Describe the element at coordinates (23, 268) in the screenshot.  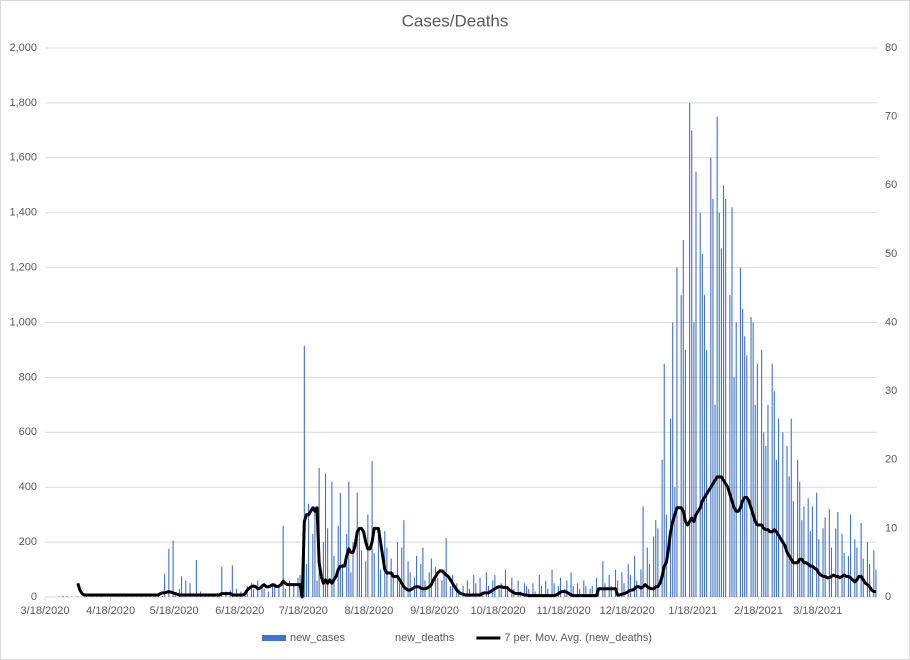
I see `y-tick-label: 1,200` at that location.